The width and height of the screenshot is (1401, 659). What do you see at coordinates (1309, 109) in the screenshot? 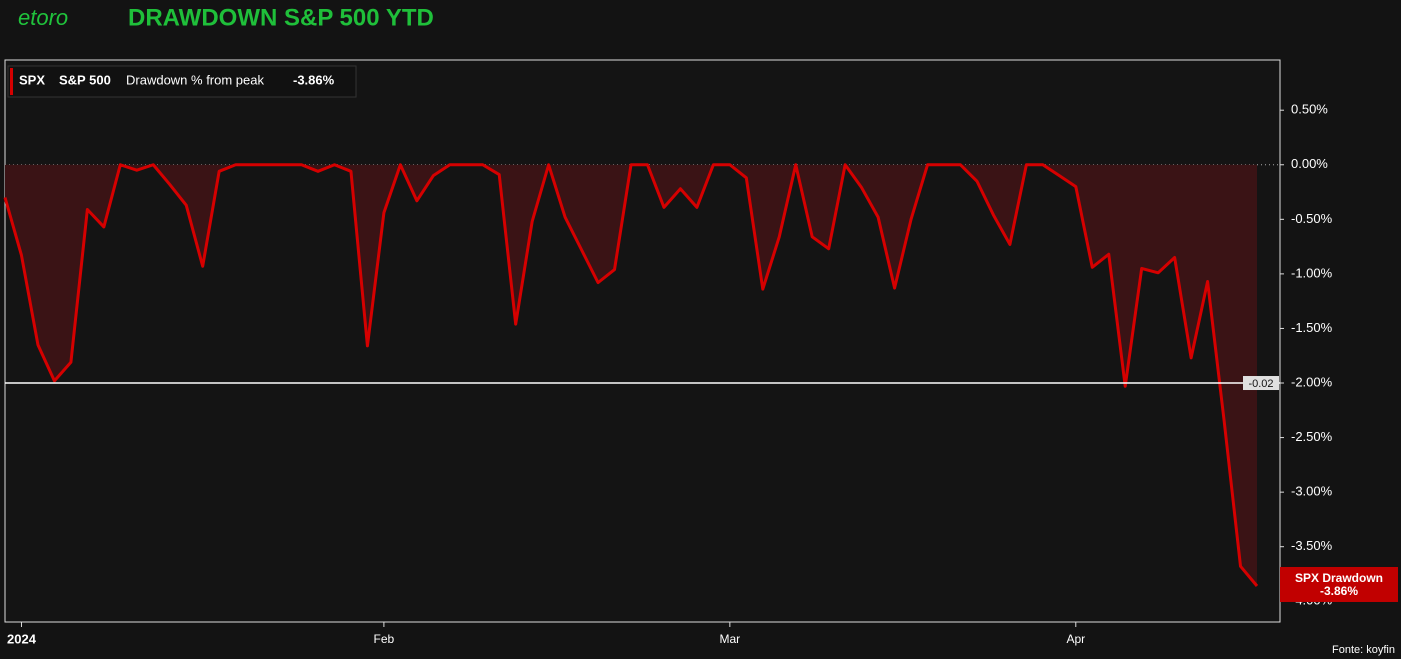
I see `y-tick-label: 0.50%` at bounding box center [1309, 109].